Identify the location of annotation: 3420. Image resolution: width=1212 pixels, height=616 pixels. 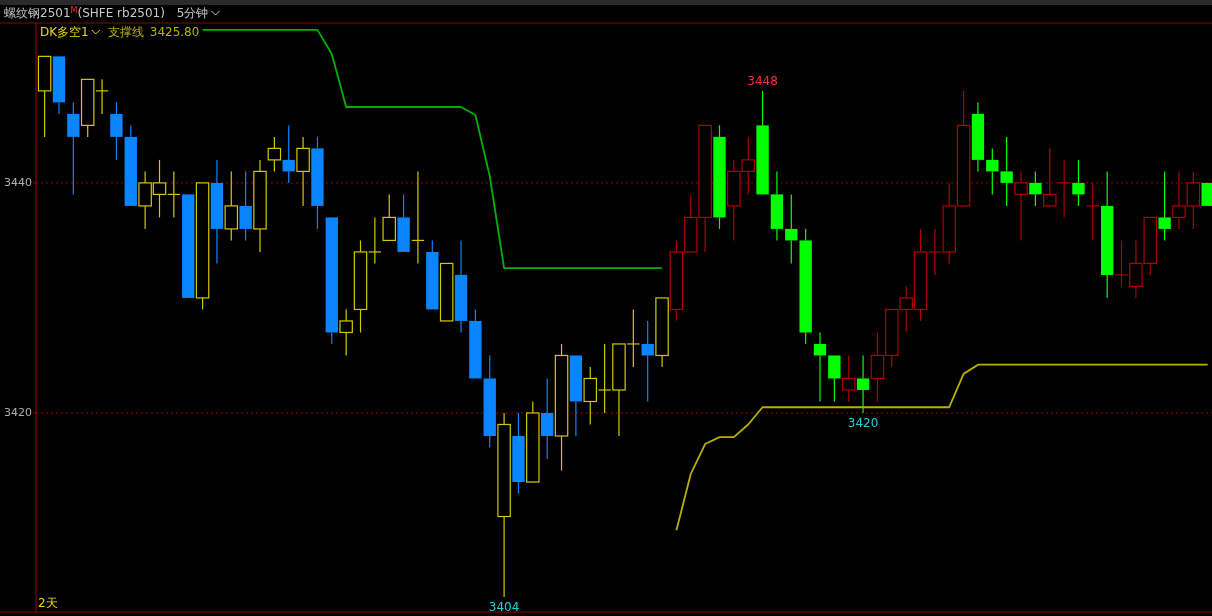
(863, 422).